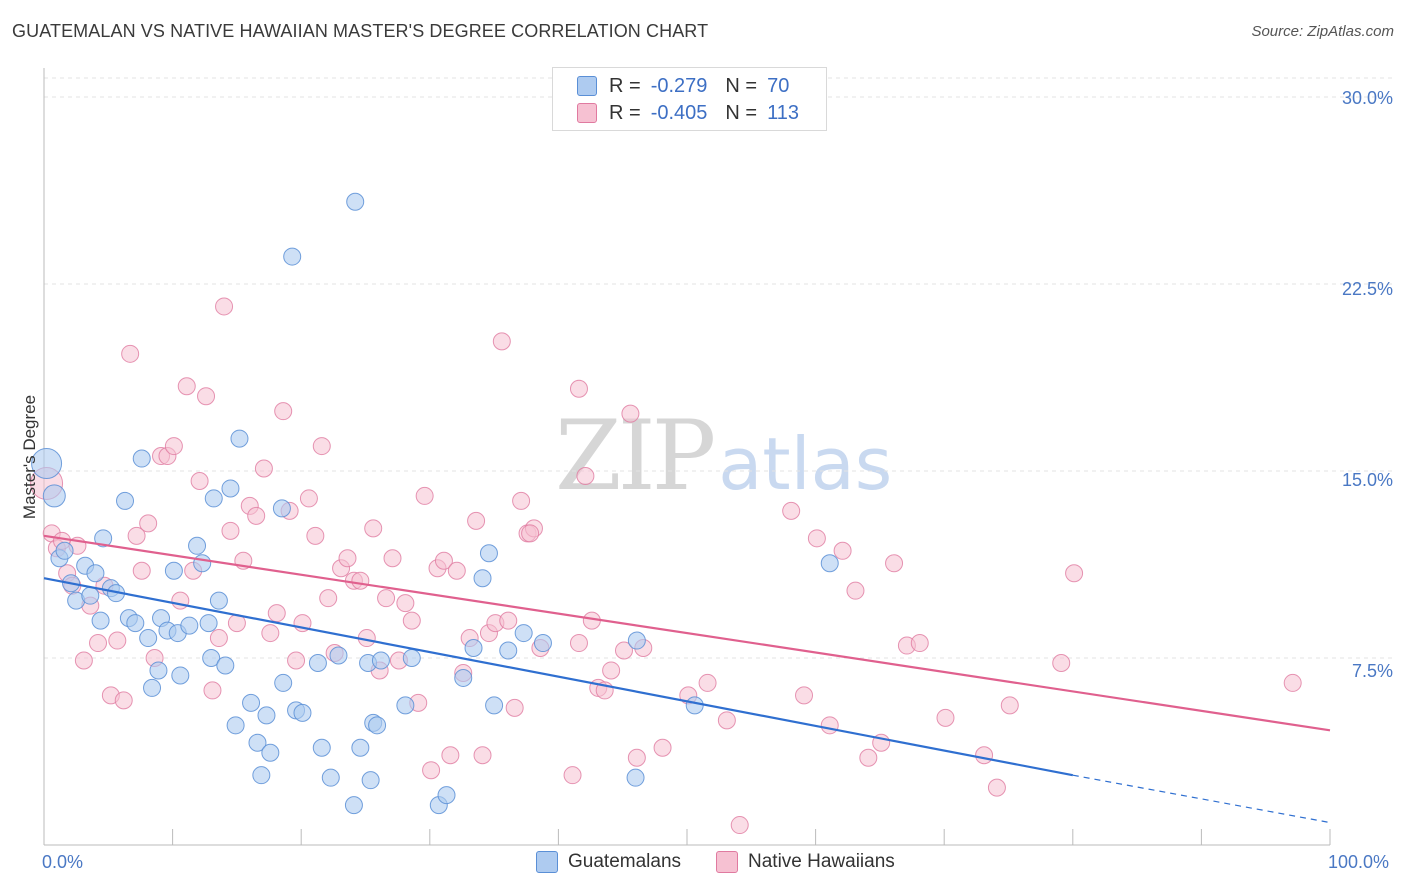 This screenshot has height=892, width=1406. Describe the element at coordinates (63, 862) in the screenshot. I see `x-tick-label: 0.0%` at that location.